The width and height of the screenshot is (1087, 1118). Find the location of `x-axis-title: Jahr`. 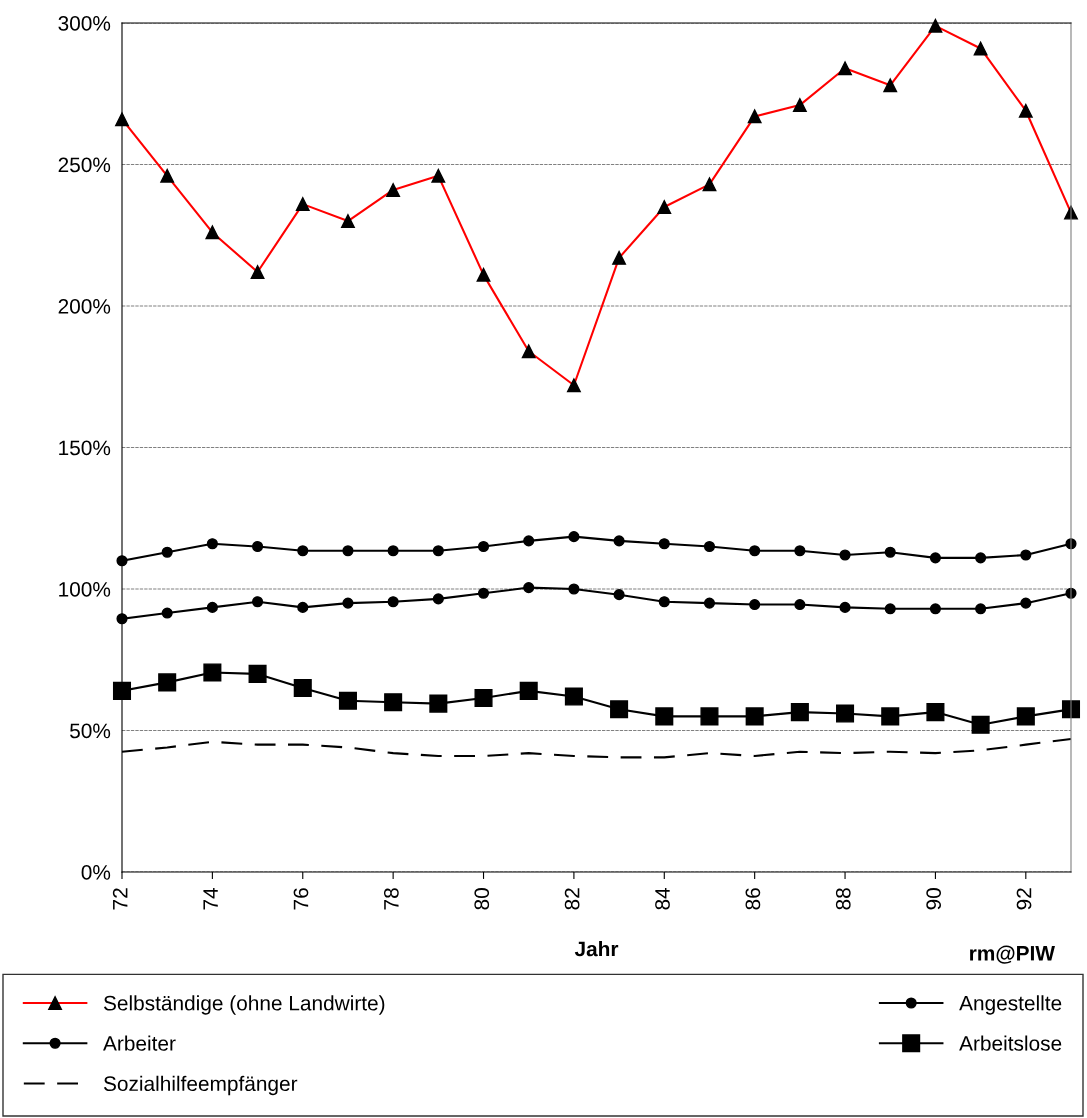

x-axis-title: Jahr is located at coordinates (596, 949).